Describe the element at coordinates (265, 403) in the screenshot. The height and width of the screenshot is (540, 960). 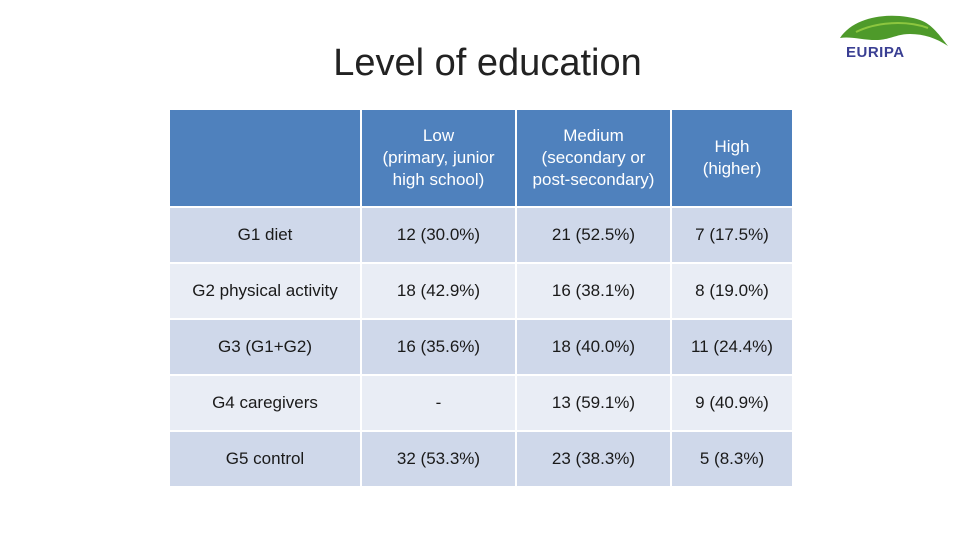
I see `row-label: G4 caregivers` at that location.